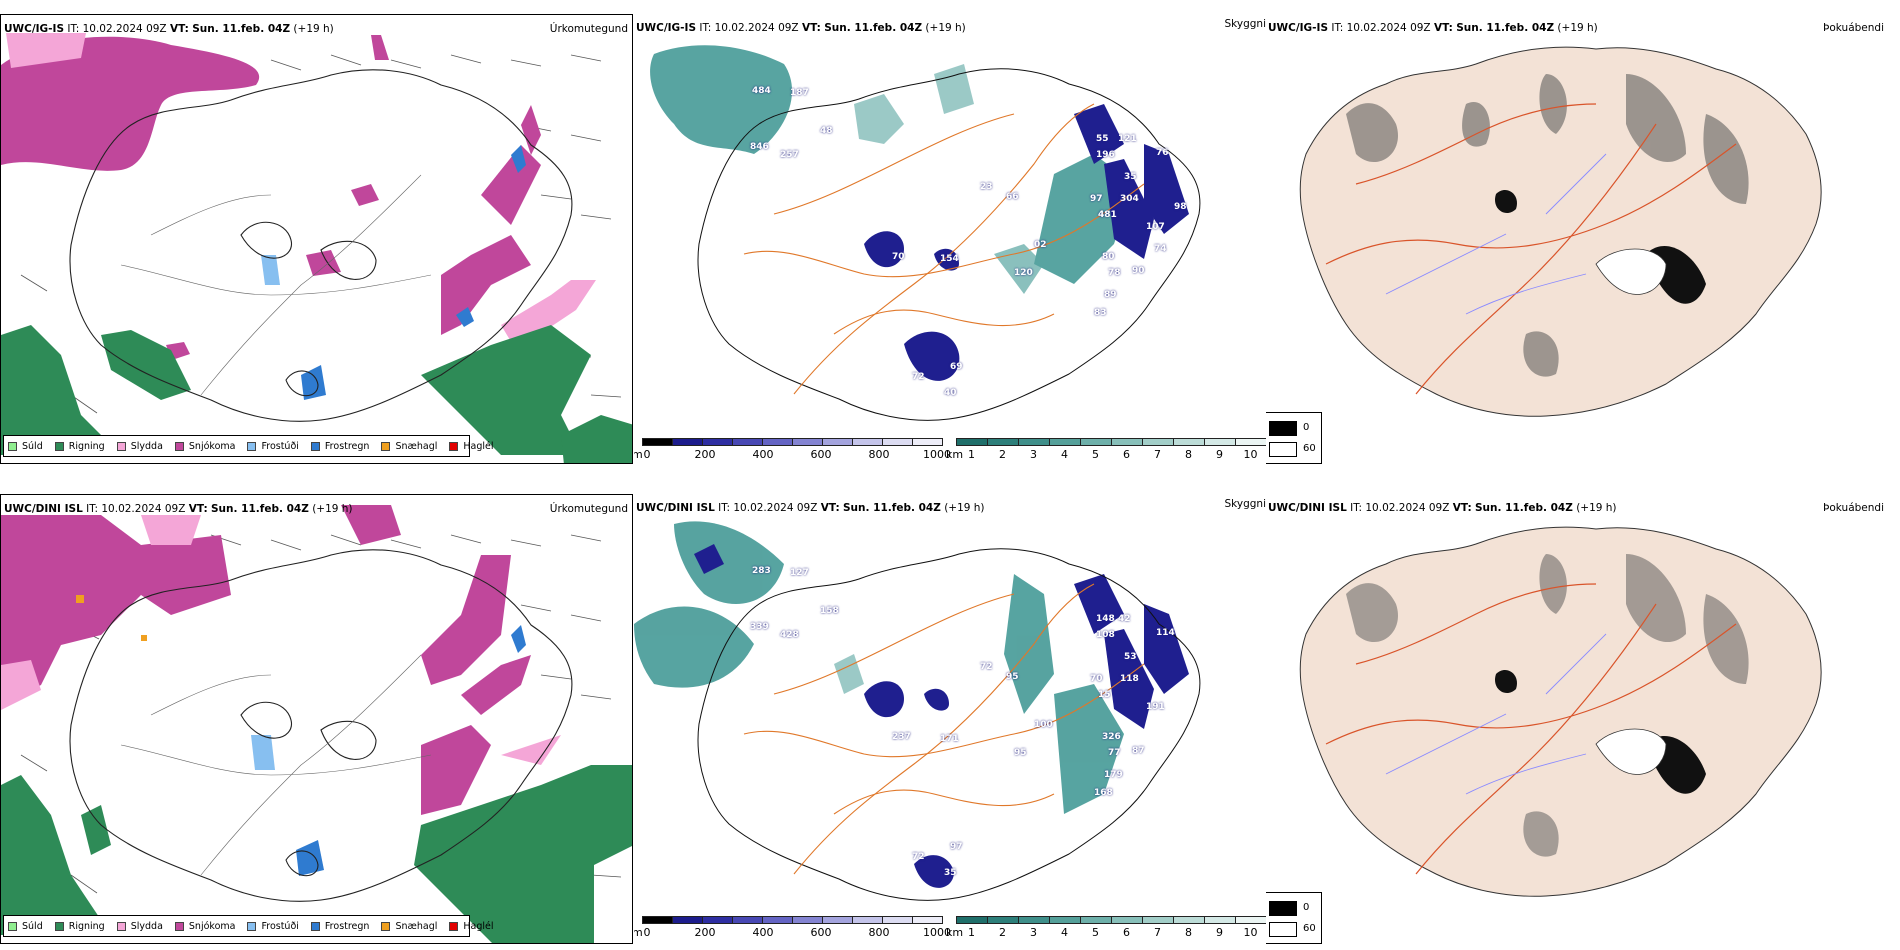 The width and height of the screenshot is (1900, 950). What do you see at coordinates (1165, 633) in the screenshot?
I see `cloud-base-value: 114` at bounding box center [1165, 633].